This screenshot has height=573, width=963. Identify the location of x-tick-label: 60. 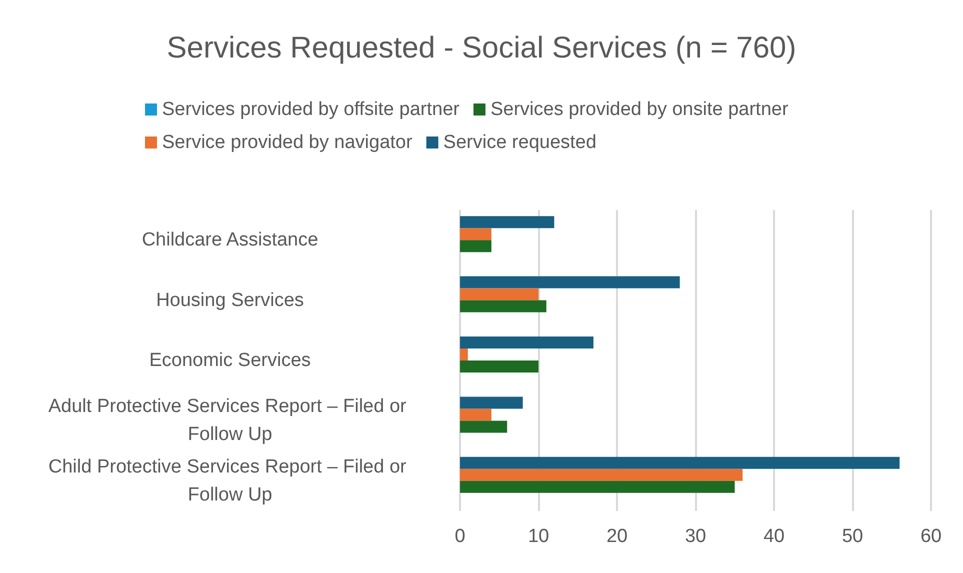
(931, 536).